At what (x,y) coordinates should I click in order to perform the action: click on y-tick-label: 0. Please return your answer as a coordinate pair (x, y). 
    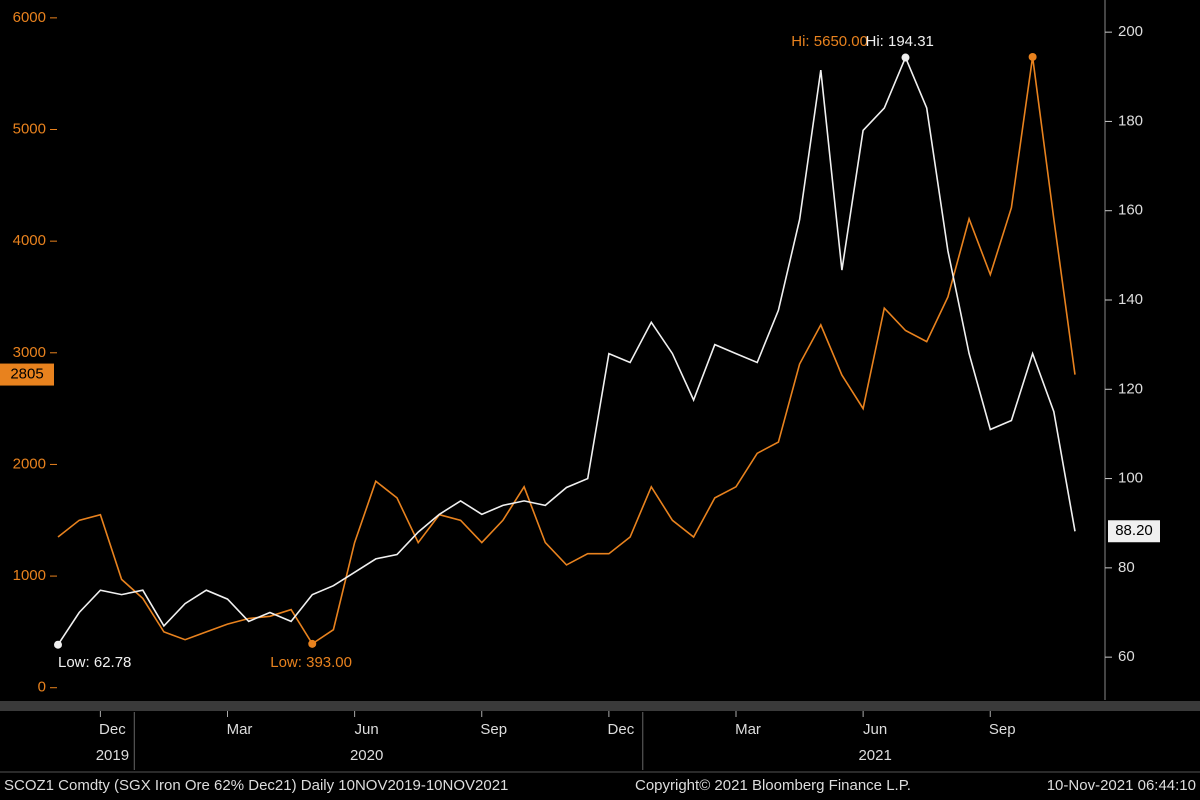
    Looking at the image, I should click on (42, 687).